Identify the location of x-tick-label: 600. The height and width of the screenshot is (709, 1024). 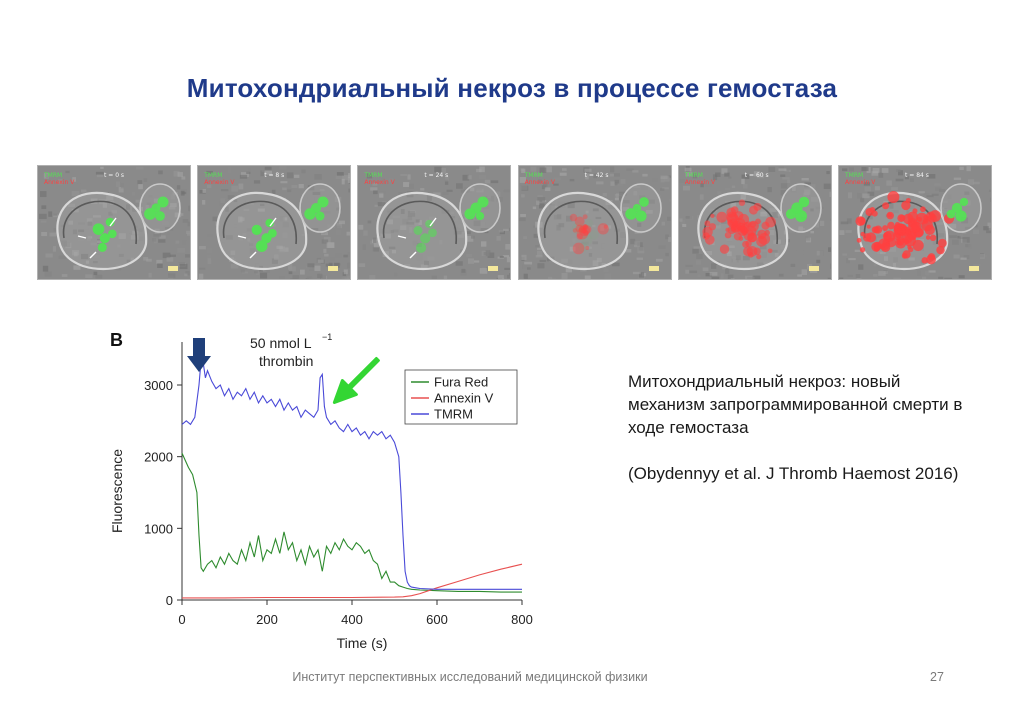
(437, 619).